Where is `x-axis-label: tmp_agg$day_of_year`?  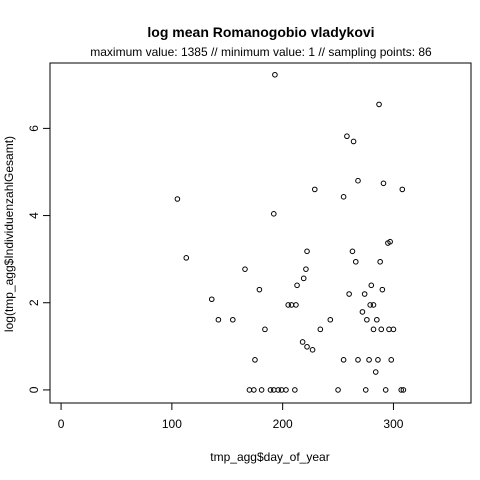
x-axis-label: tmp_agg$day_of_year is located at coordinates (269, 457).